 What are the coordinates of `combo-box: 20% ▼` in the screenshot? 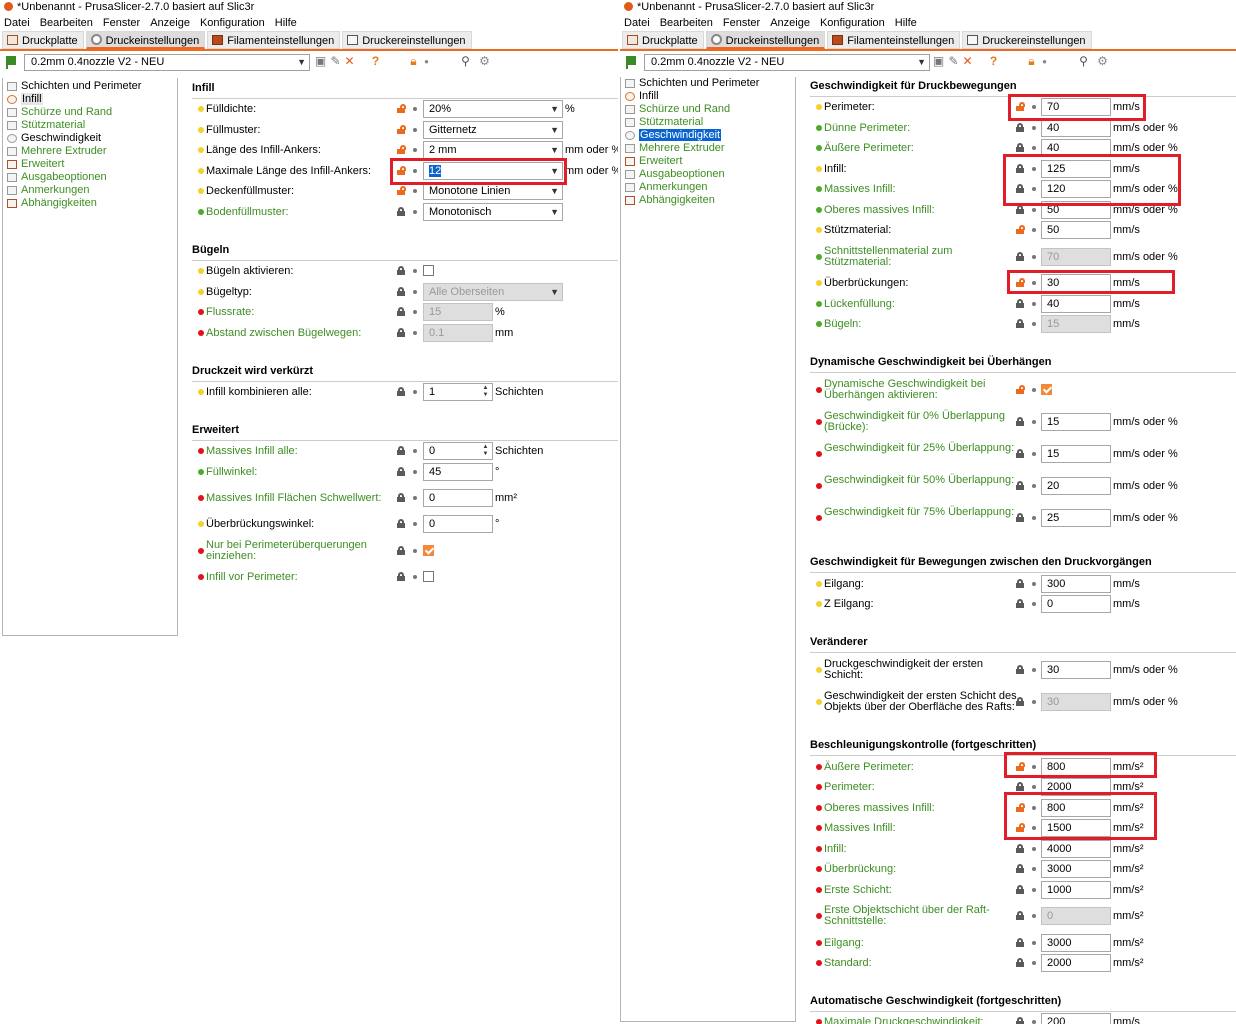 It's located at (493, 109).